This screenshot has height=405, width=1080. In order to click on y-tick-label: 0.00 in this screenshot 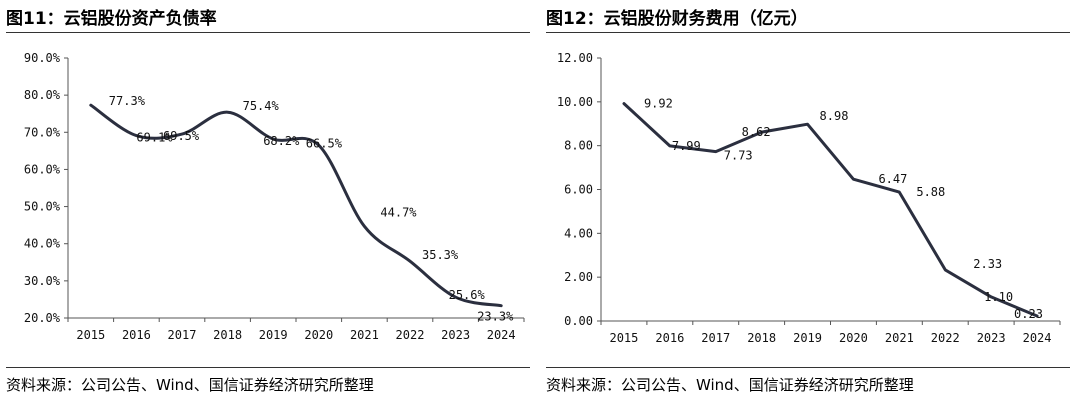, I will do `click(578, 321)`.